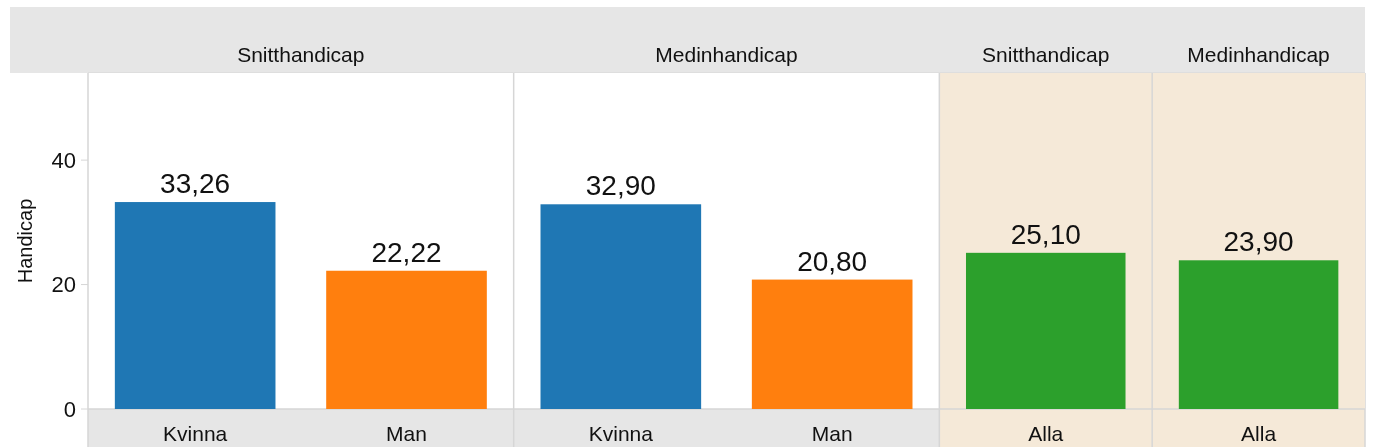  What do you see at coordinates (1258, 242) in the screenshot?
I see `data-label: 23,90` at bounding box center [1258, 242].